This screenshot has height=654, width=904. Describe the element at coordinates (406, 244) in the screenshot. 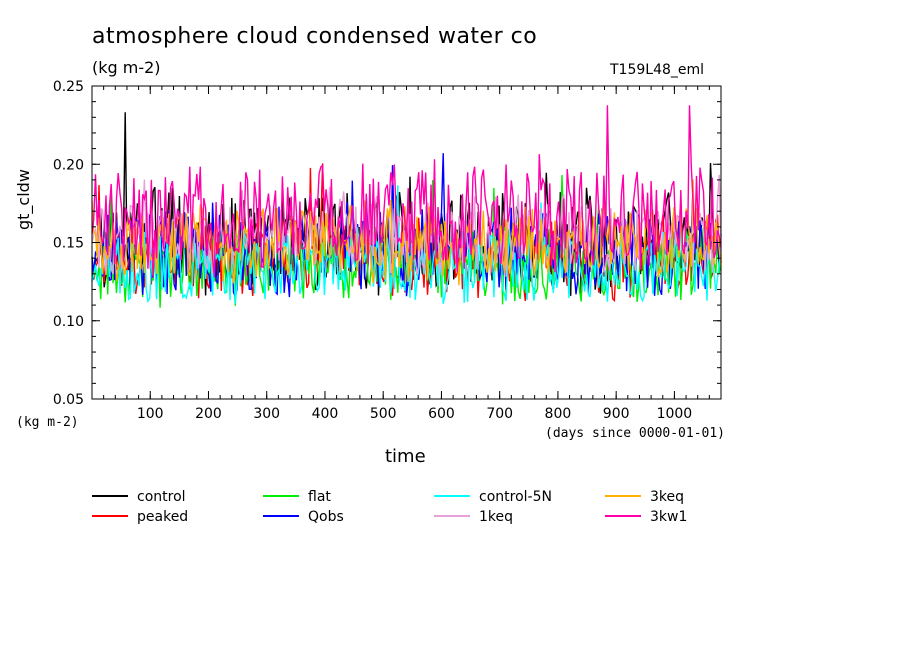

I see `series-line-control-5N` at that location.